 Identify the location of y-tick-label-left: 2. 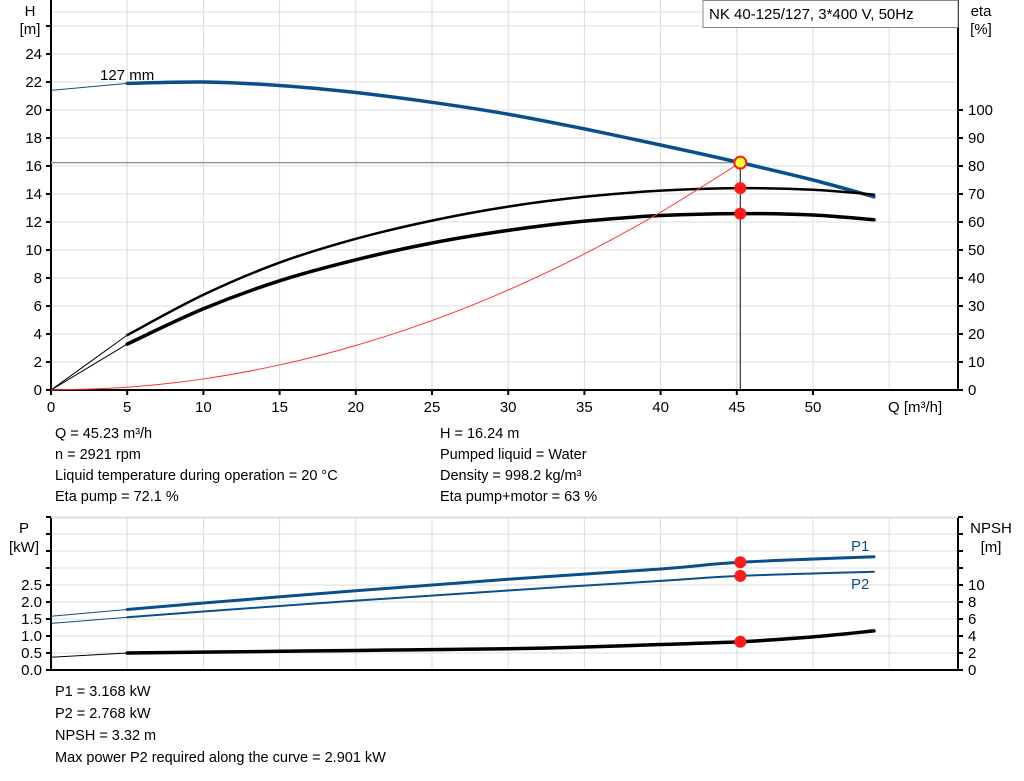
(38, 362).